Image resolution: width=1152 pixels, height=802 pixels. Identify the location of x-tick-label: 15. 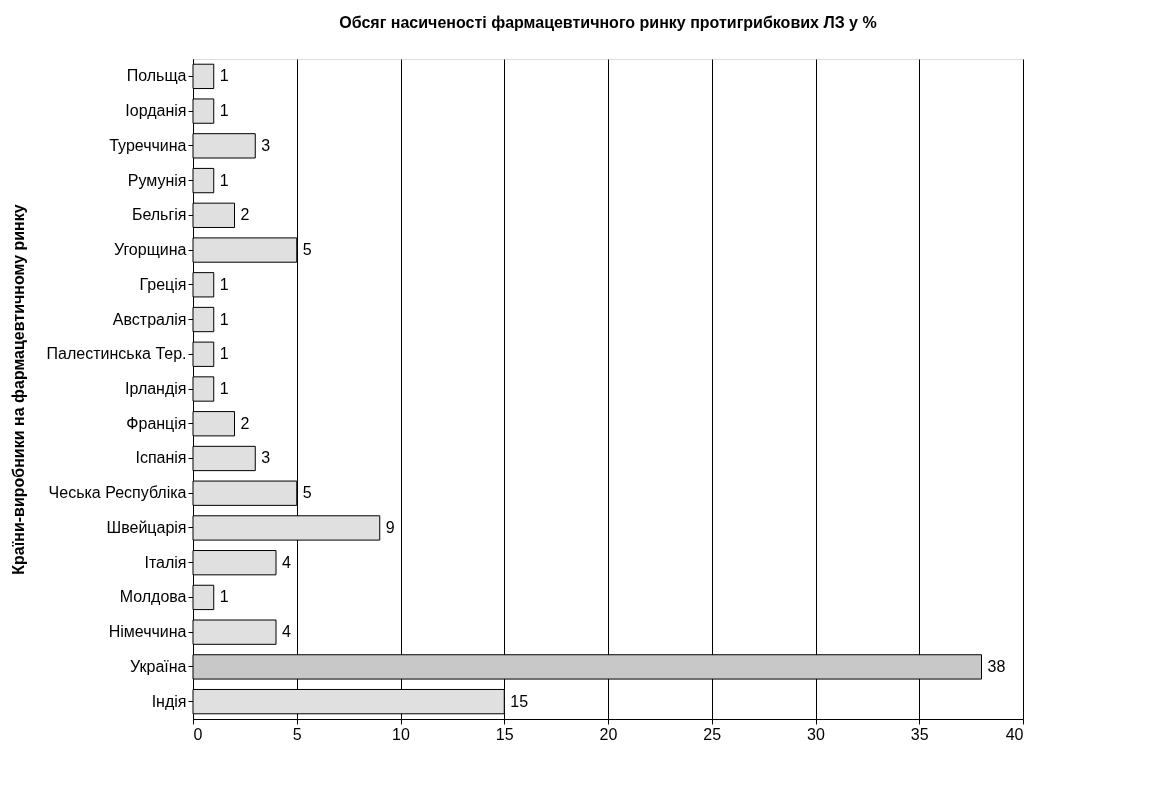
(504, 734).